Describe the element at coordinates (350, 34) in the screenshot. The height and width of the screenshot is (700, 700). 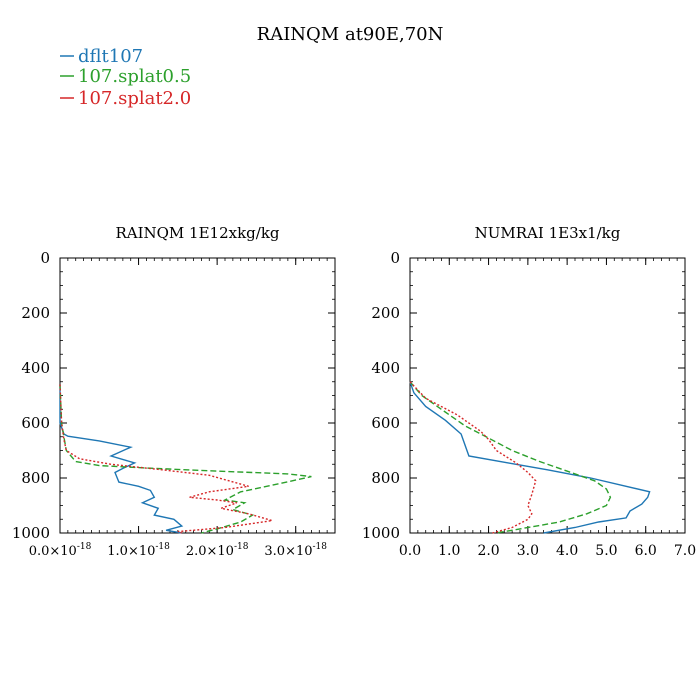
I see `figure-title: RAINQM at90E,70N` at that location.